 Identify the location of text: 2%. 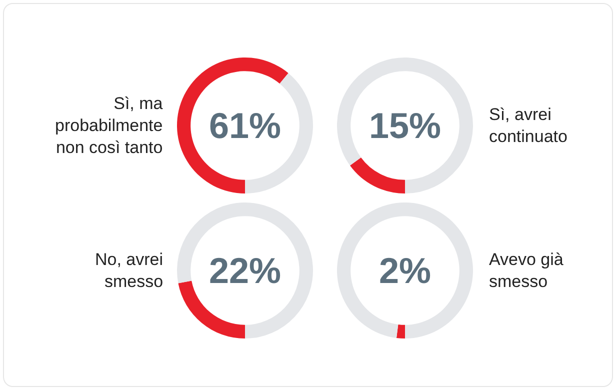
(405, 270).